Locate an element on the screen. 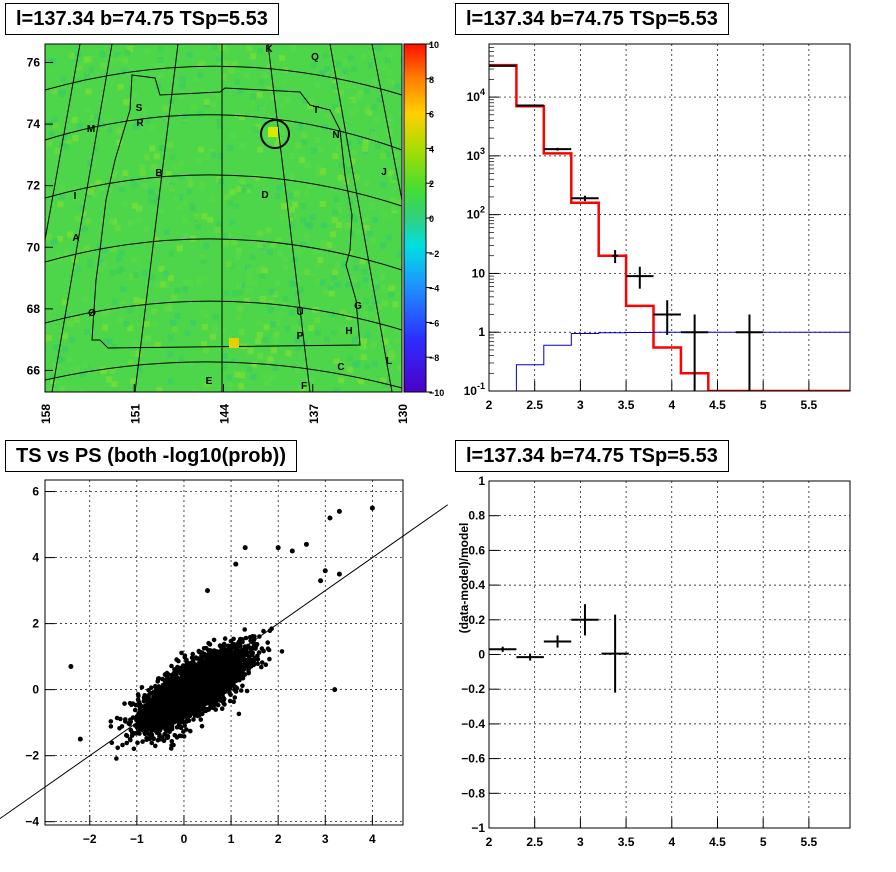  residual-ytick-label: −0.2 is located at coordinates (473, 689).